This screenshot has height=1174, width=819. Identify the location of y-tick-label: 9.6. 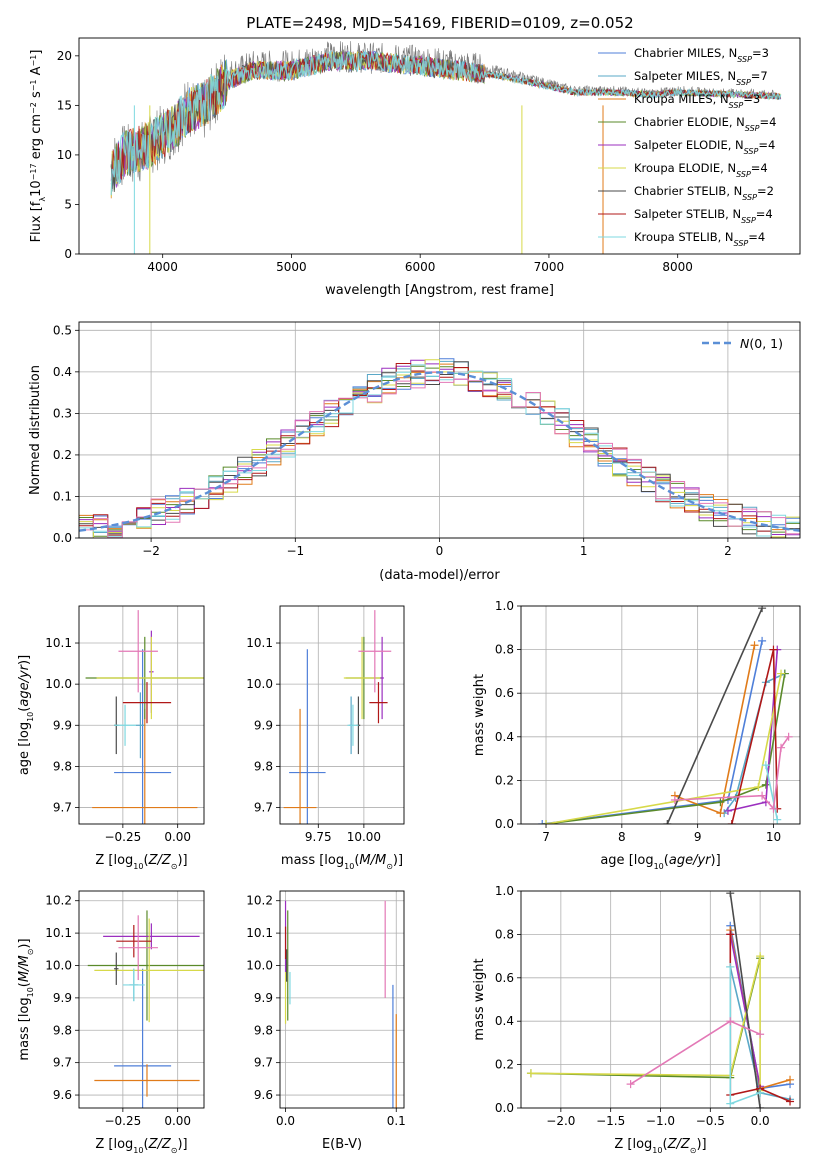
(263, 1095).